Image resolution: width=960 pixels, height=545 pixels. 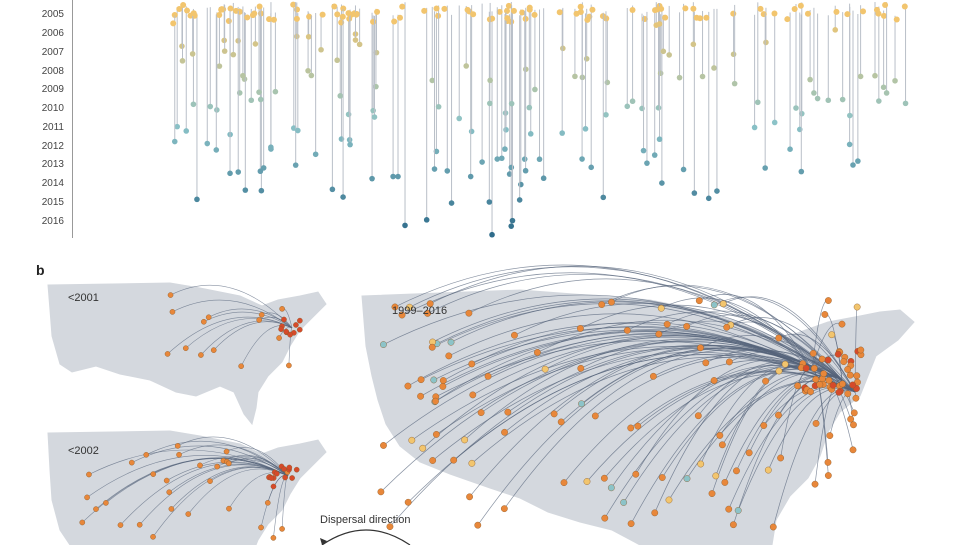 What do you see at coordinates (52, 108) in the screenshot?
I see `year-label: 2010` at bounding box center [52, 108].